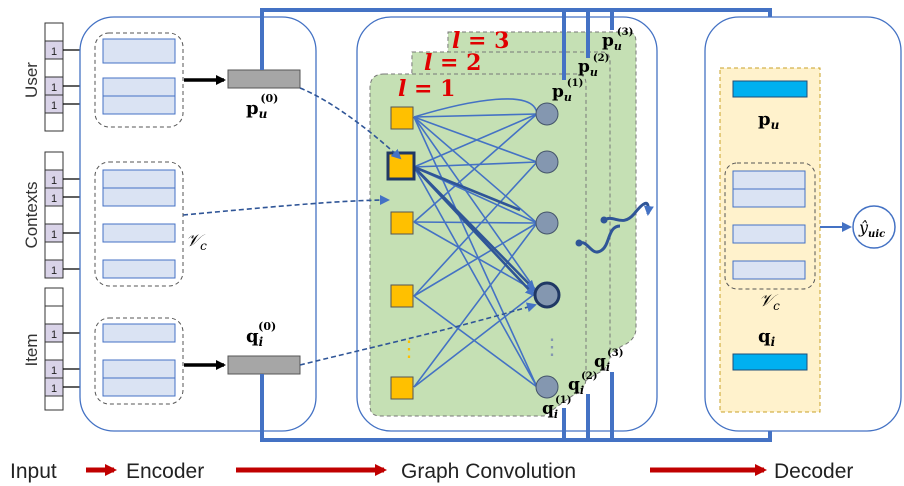 The height and width of the screenshot is (486, 904). What do you see at coordinates (54, 226) in the screenshot?
I see `one-hot-contexts-values: 1 1 1 1` at bounding box center [54, 226].